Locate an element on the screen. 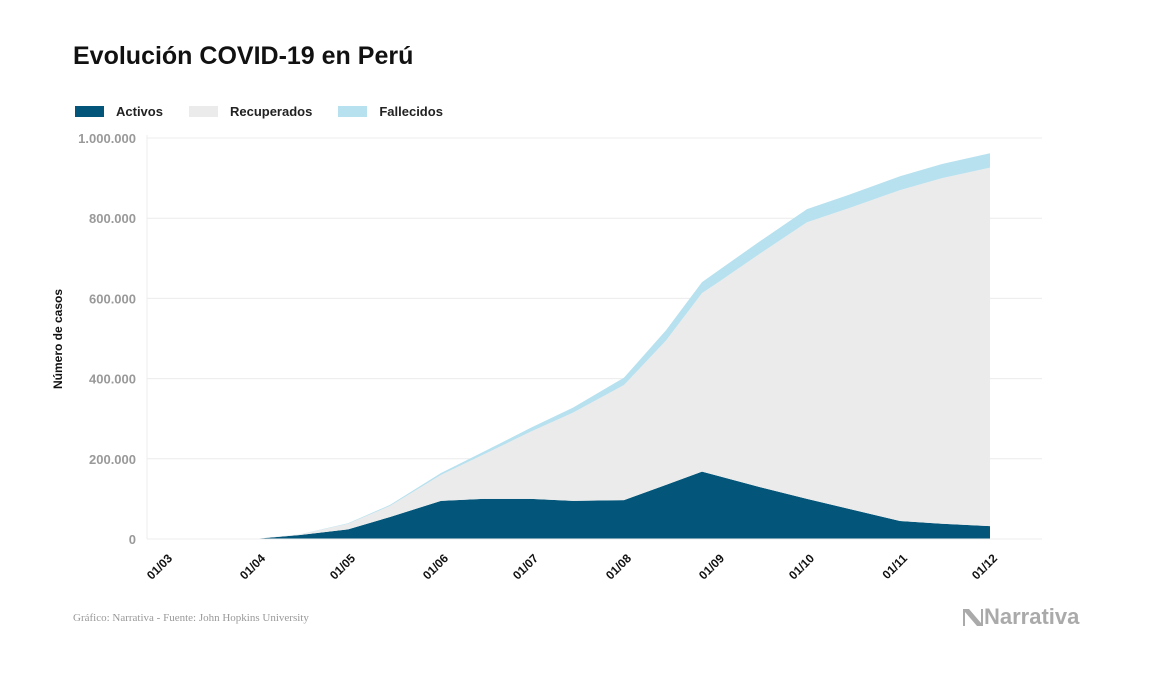 The width and height of the screenshot is (1157, 674). x-tick-label: 01/10 is located at coordinates (801, 566).